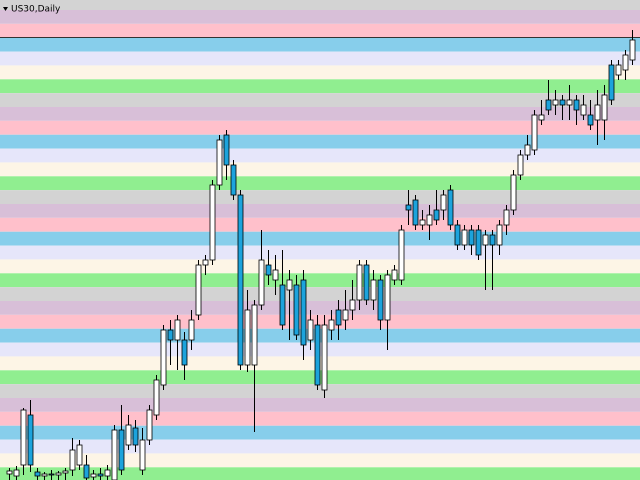 This screenshot has height=480, width=640. I want to click on chart-title: US30,Daily, so click(36, 10).